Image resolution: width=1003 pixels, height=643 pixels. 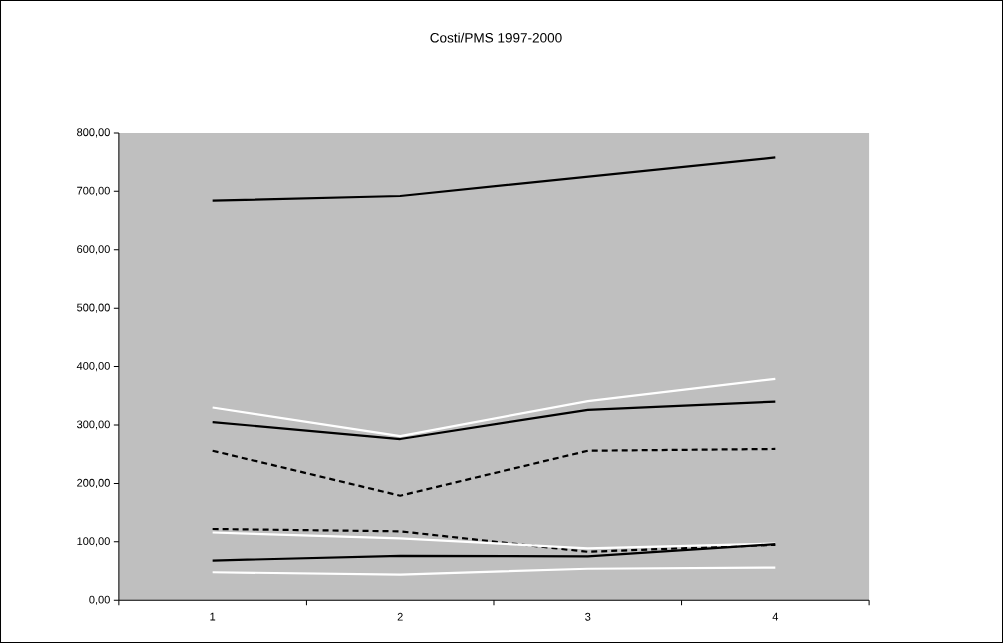 I want to click on y-tick-label: 300,00, so click(x=93, y=425).